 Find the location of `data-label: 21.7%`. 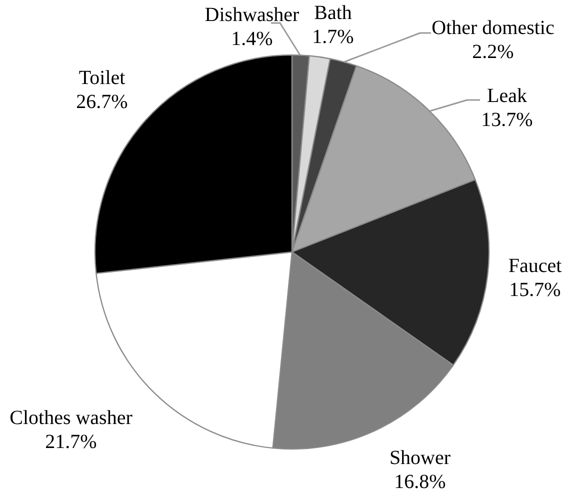

data-label: 21.7% is located at coordinates (71, 442).